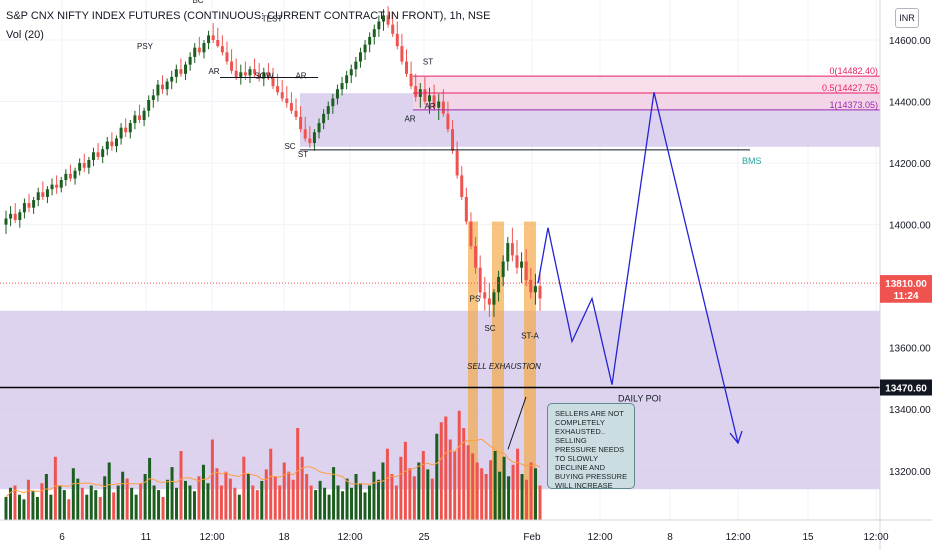 This screenshot has width=932, height=550. Describe the element at coordinates (272, 19) in the screenshot. I see `wyckoff-label: TEST` at that location.